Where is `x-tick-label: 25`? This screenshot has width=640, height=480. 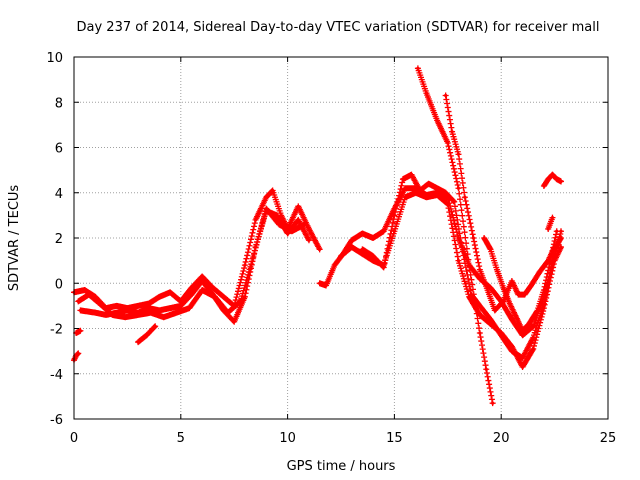 x-tick-label: 25 is located at coordinates (608, 438).